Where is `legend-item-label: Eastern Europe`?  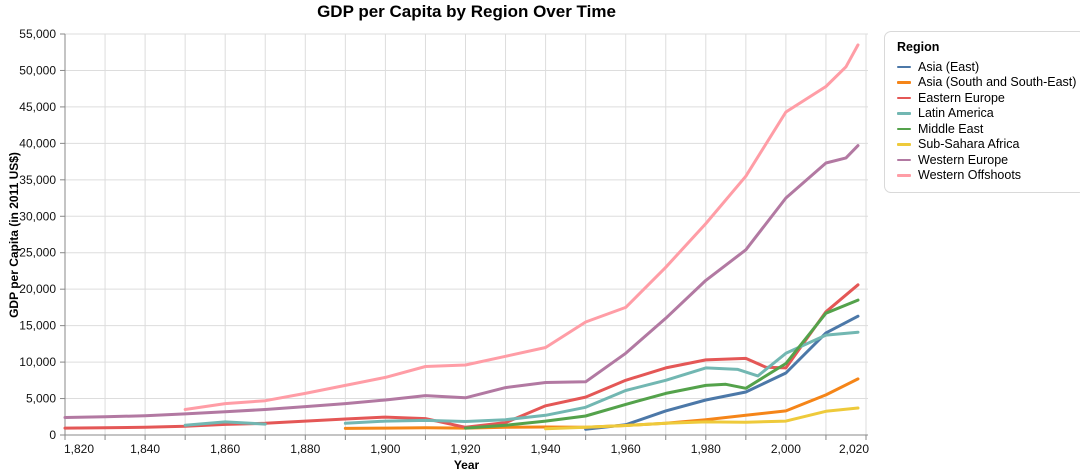
legend-item-label: Eastern Europe is located at coordinates (961, 97).